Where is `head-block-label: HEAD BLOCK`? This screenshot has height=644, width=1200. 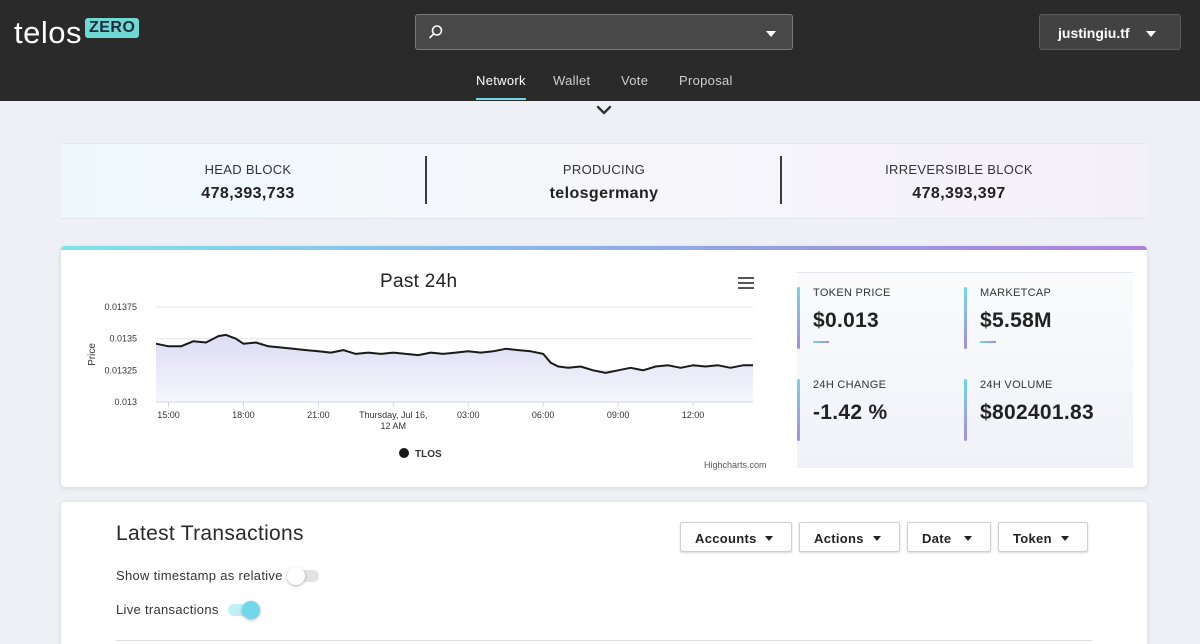
head-block-label: HEAD BLOCK is located at coordinates (248, 169).